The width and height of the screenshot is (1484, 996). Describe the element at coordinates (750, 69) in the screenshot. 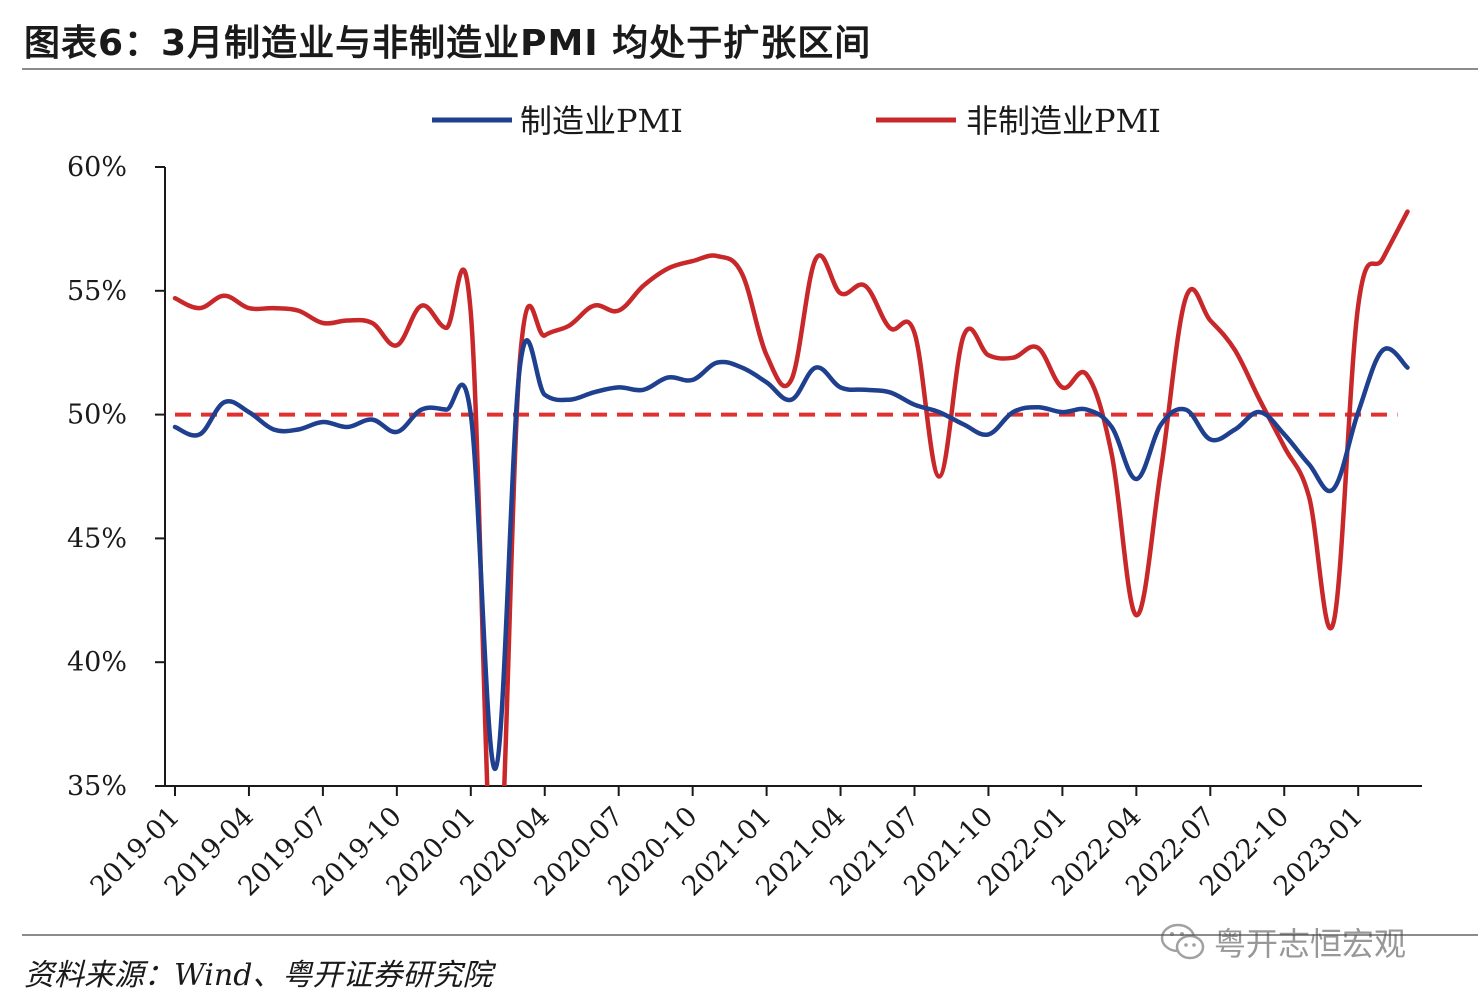

I see `title-divider` at that location.